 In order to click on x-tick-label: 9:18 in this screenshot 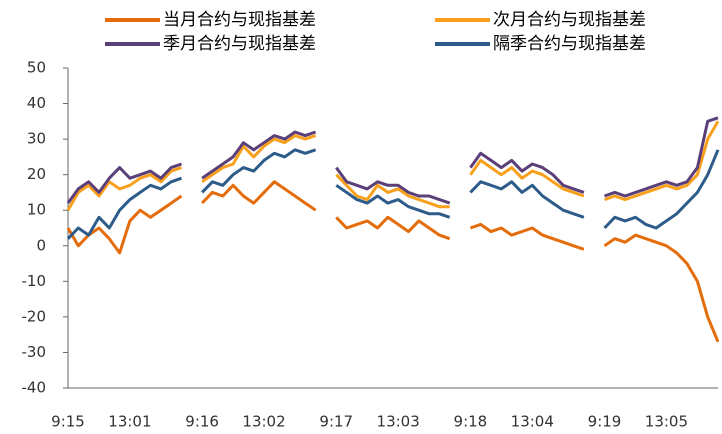, I will do `click(471, 422)`.